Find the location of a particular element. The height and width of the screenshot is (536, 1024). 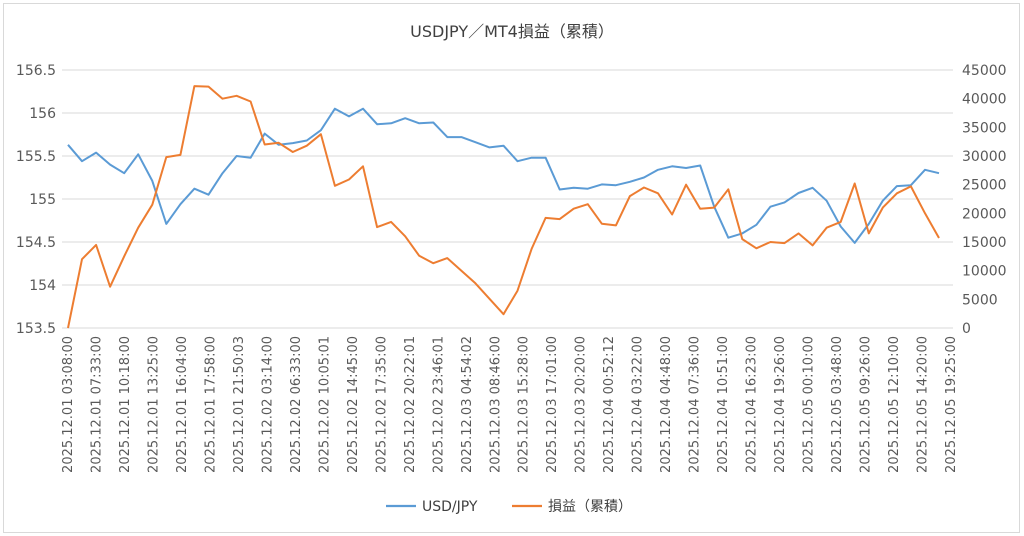

x-tick-label: 2025.12.01 21:50:03 is located at coordinates (239, 404).